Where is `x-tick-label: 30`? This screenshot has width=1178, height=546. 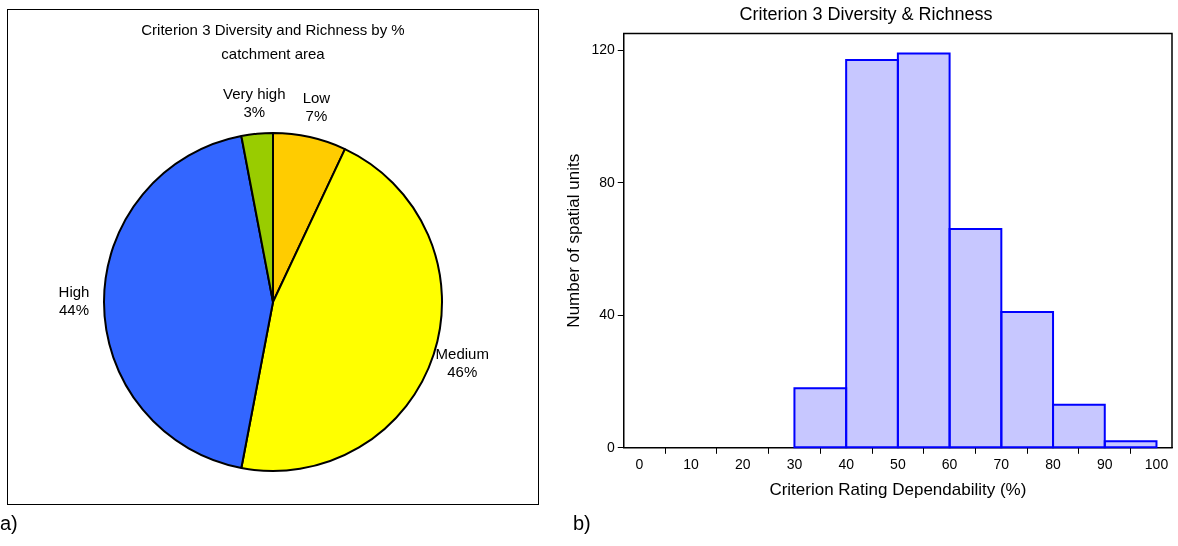 x-tick-label: 30 is located at coordinates (794, 464).